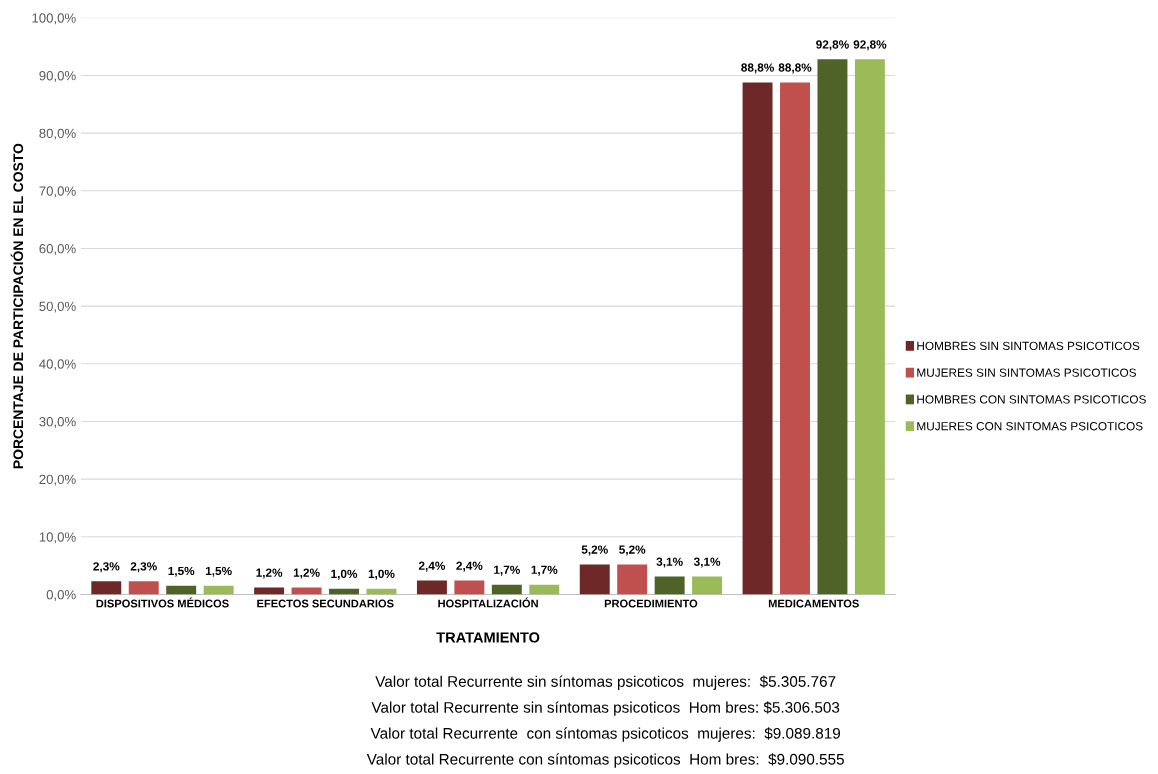  I want to click on x-tick-label: PROCEDIMIENTO, so click(651, 603).